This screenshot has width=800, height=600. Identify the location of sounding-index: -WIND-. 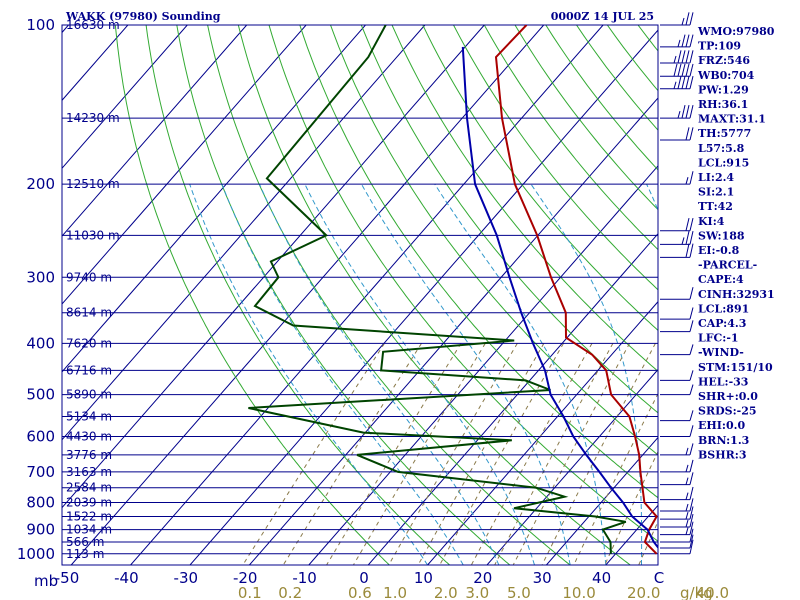
(721, 352).